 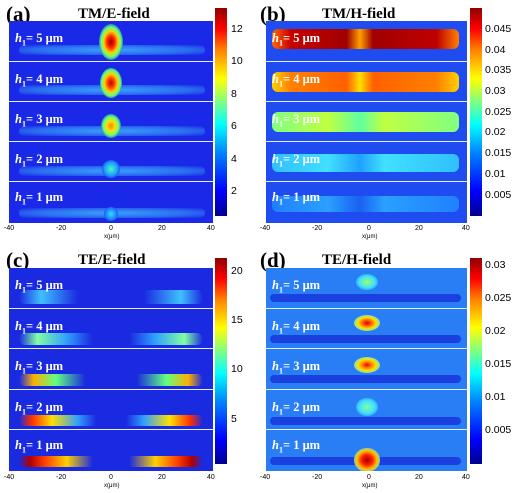 What do you see at coordinates (498, 112) in the screenshot?
I see `colorbar-tick: 0.025` at bounding box center [498, 112].